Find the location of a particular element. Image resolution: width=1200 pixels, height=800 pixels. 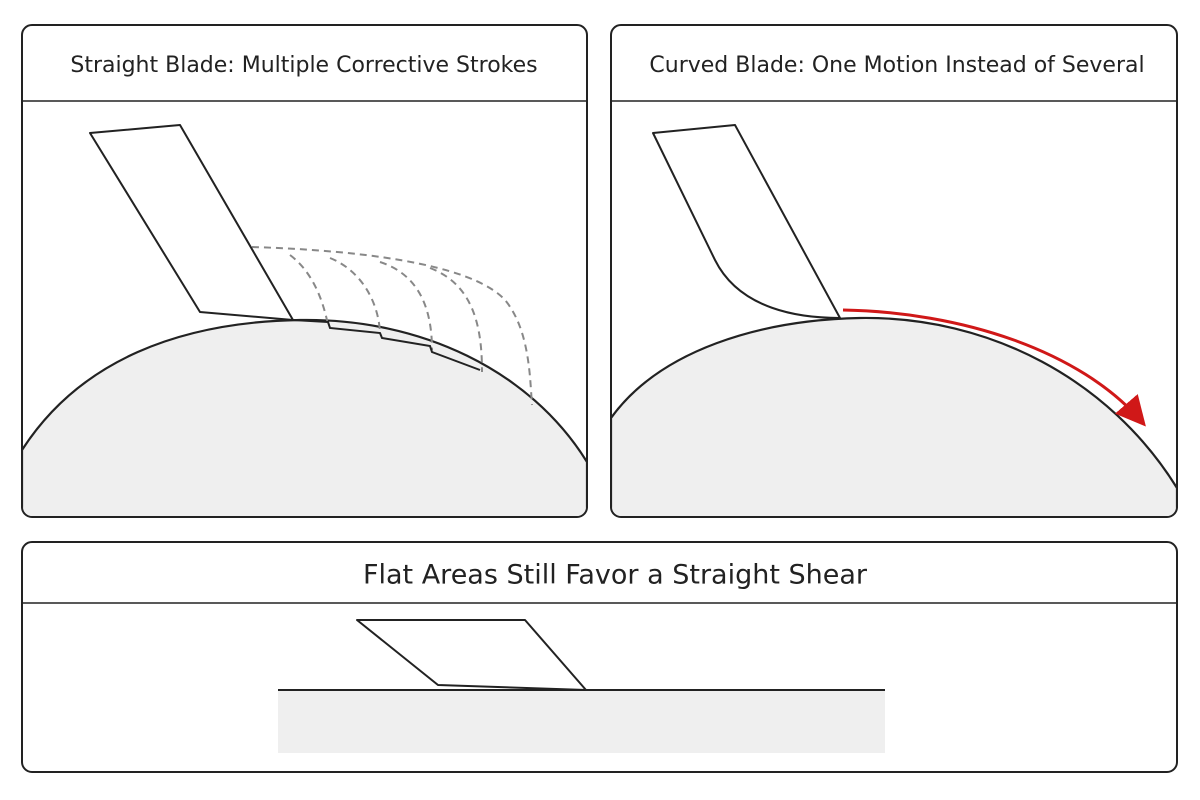

panel-title: Flat Areas Still Favor a Straight Shear is located at coordinates (615, 575).